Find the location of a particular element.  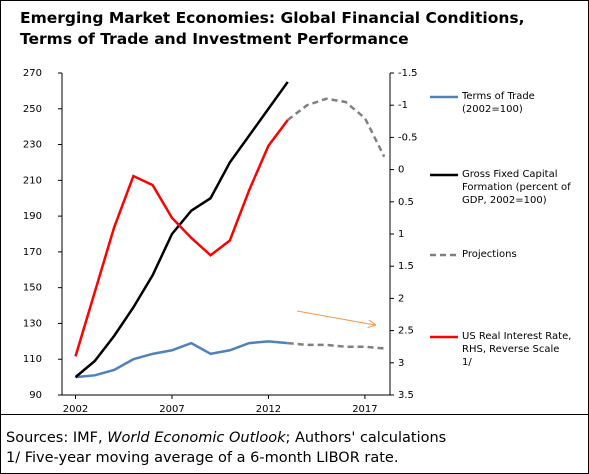

x-tick-label: 2007 is located at coordinates (171, 409).